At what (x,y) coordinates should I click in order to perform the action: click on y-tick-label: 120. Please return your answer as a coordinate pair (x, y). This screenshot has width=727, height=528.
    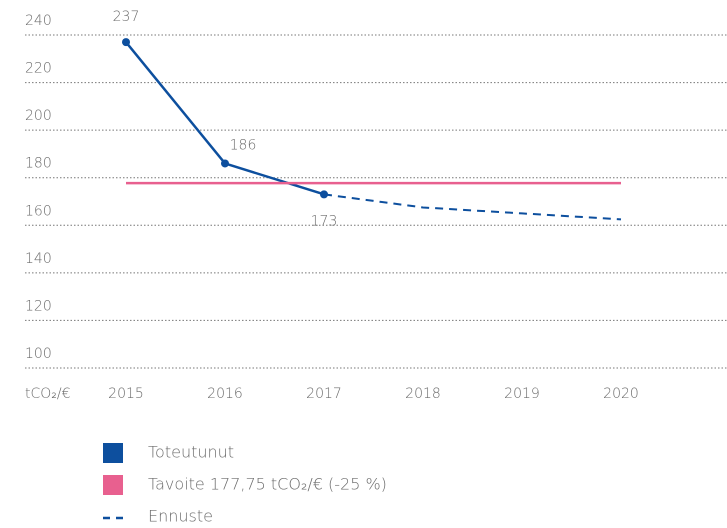
    Looking at the image, I should click on (38, 306).